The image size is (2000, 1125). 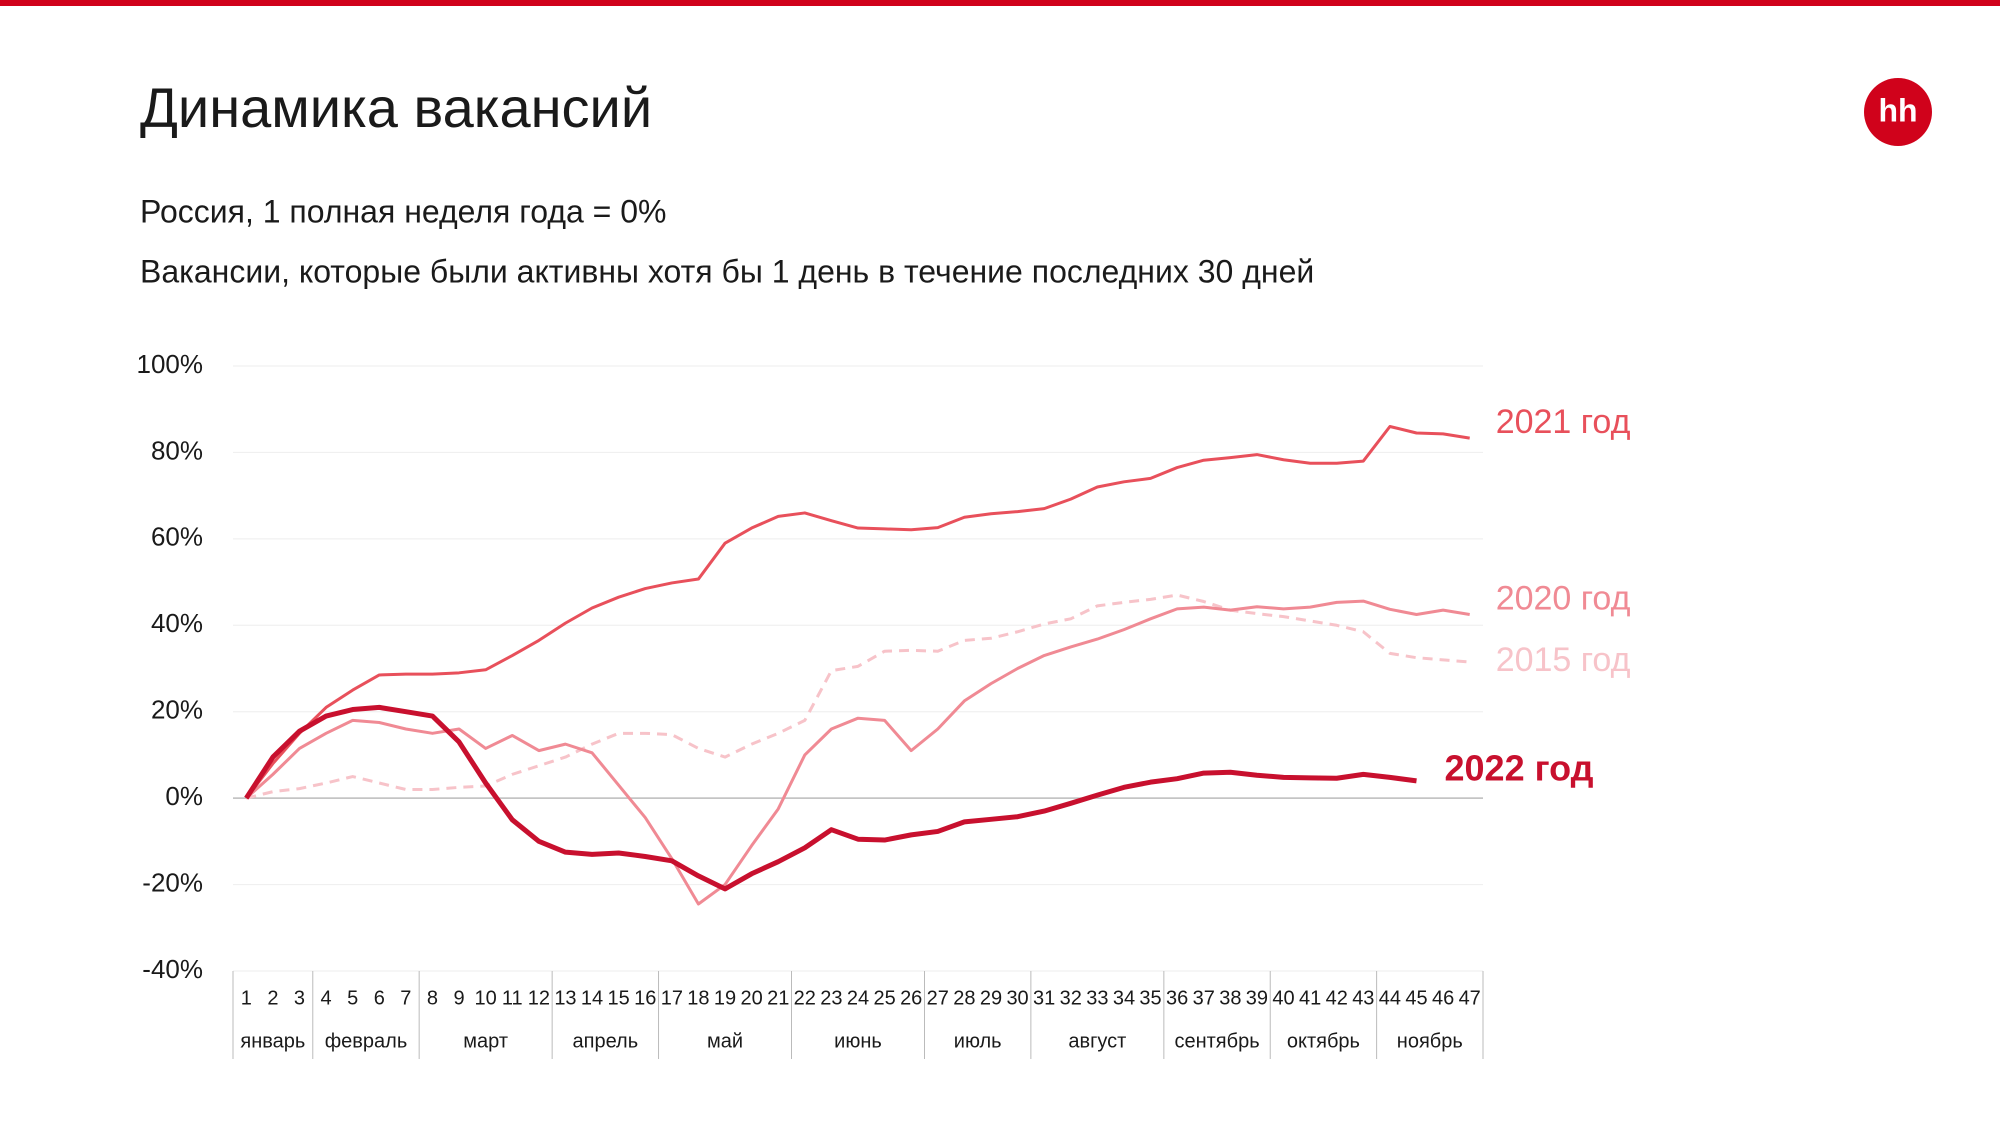 What do you see at coordinates (1563, 660) in the screenshot?
I see `series-label: 2015 год` at bounding box center [1563, 660].